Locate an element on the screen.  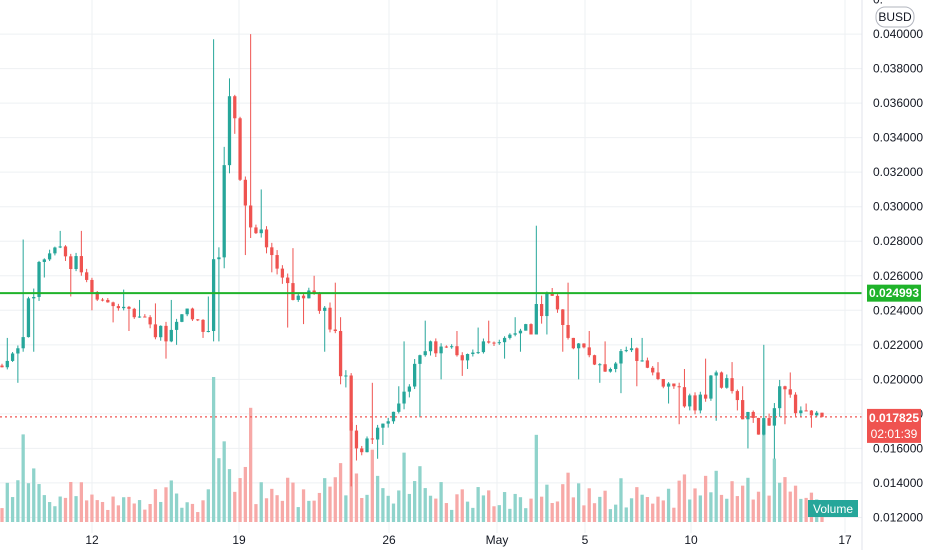
y-tick-label: 0.020000 is located at coordinates (898, 379).